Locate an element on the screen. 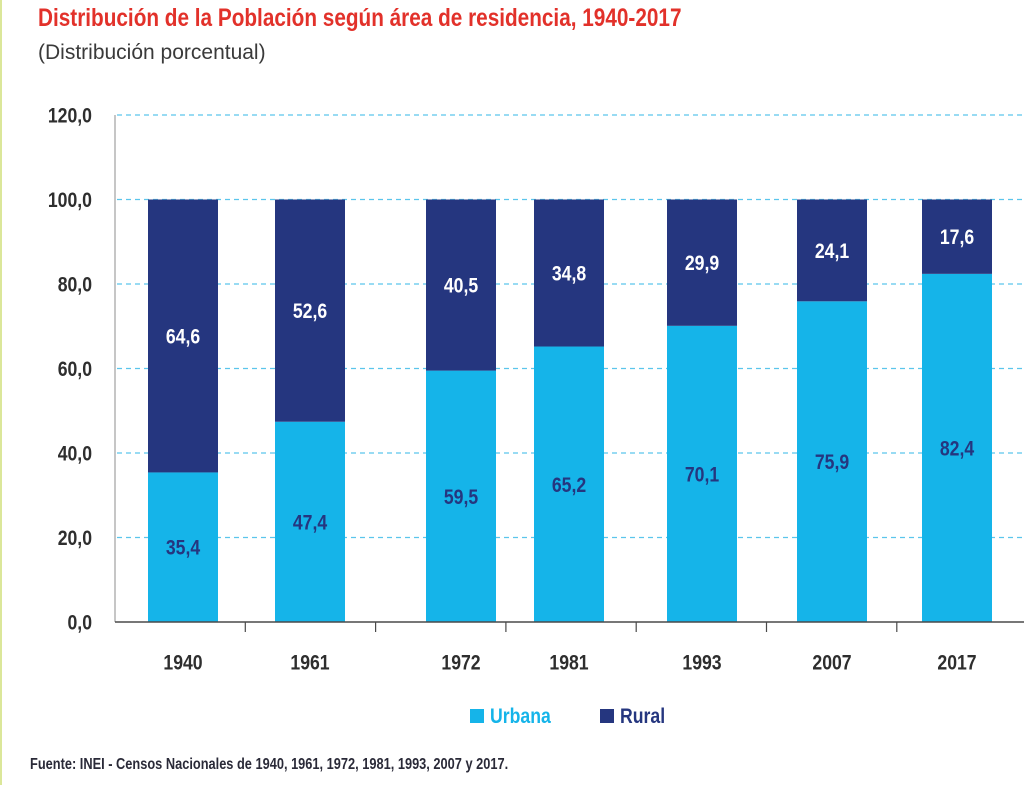 The width and height of the screenshot is (1024, 785). data-label-rural-1972: 40,5 is located at coordinates (461, 286).